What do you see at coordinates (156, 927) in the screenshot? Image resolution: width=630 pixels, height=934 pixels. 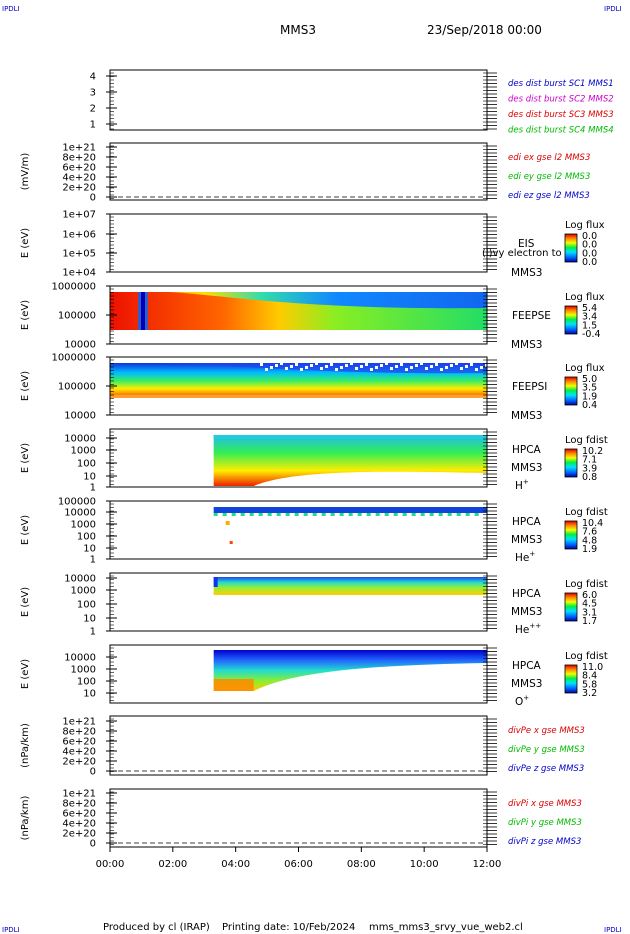 I see `footer-produced-by: Produced by cl (IRAP)` at bounding box center [156, 927].